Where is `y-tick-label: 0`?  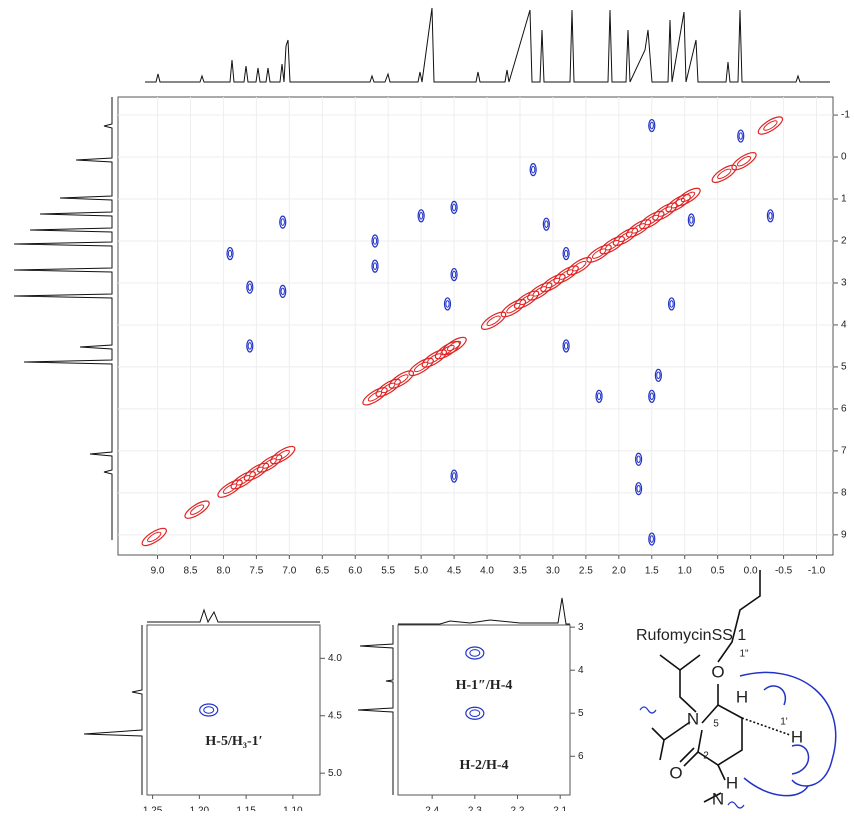 y-tick-label: 0 is located at coordinates (844, 157).